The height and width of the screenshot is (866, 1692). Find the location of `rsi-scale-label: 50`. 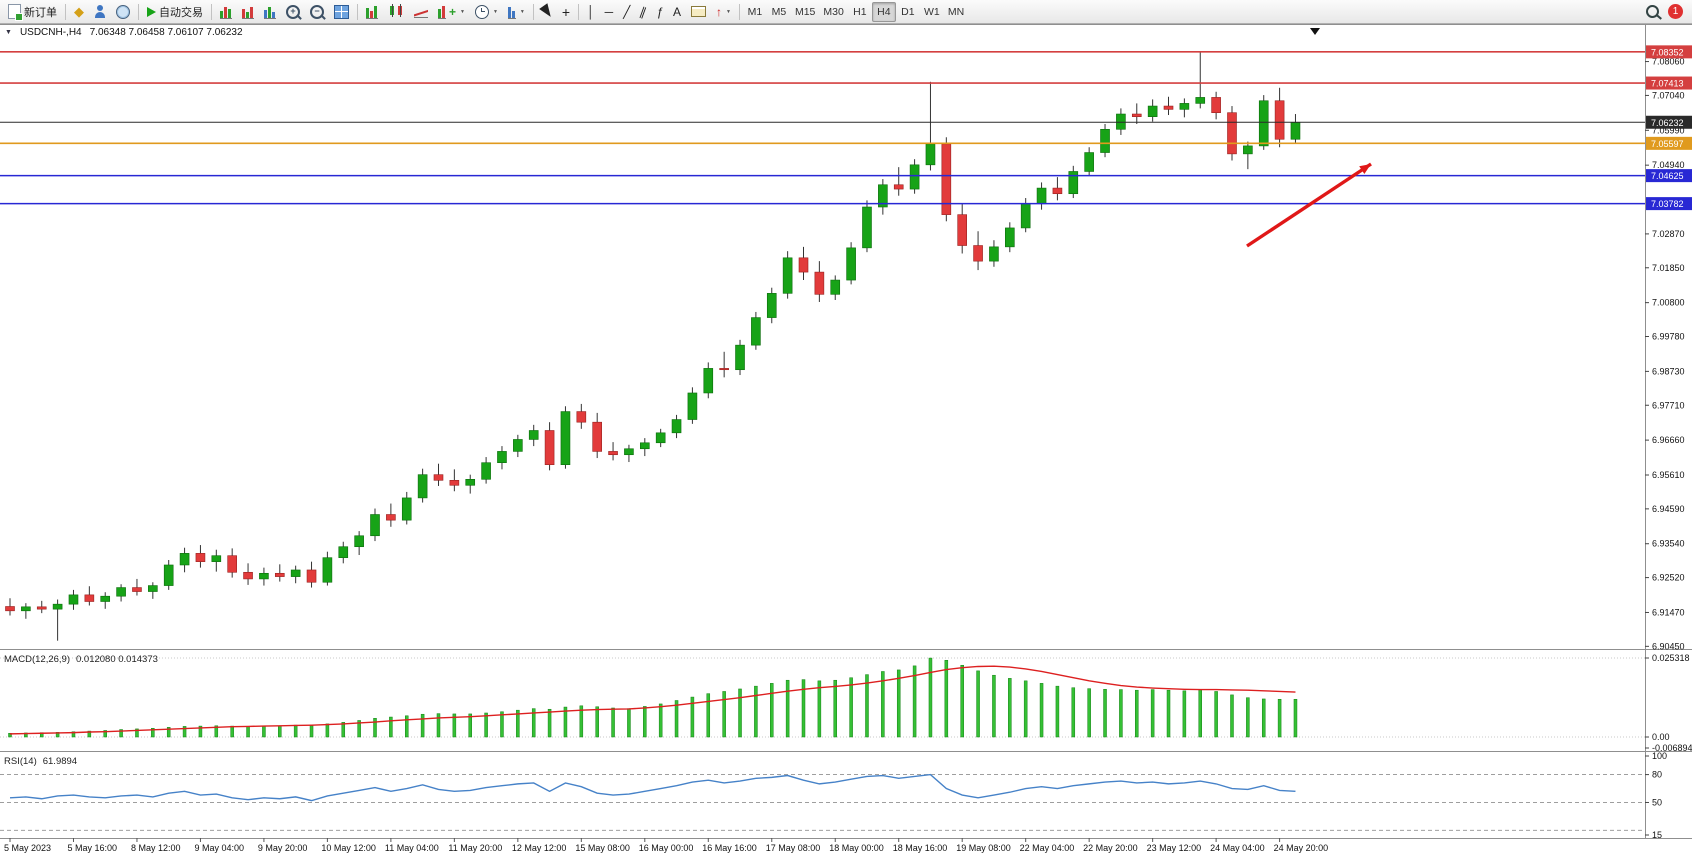

rsi-scale-label: 50 is located at coordinates (1657, 802).